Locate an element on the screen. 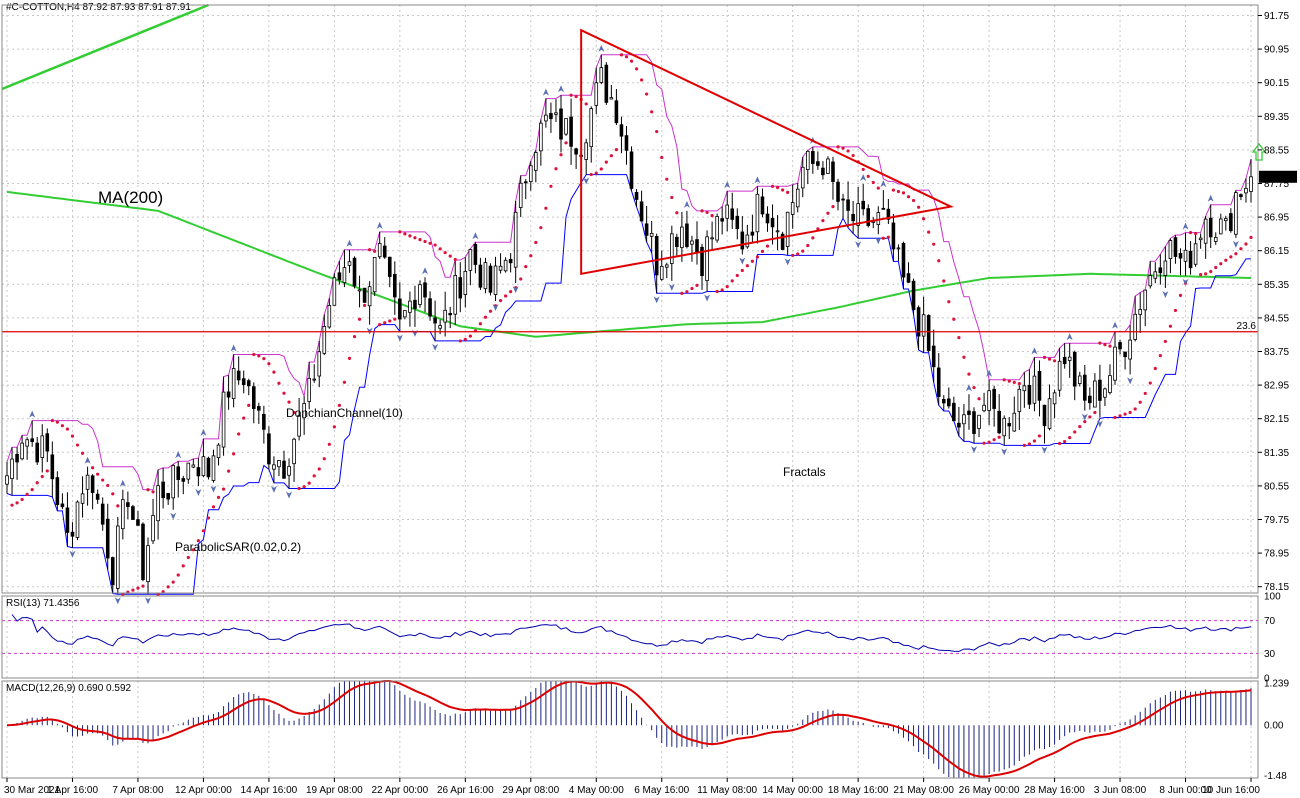  macd-tick-label: 1.239 is located at coordinates (1276, 684).